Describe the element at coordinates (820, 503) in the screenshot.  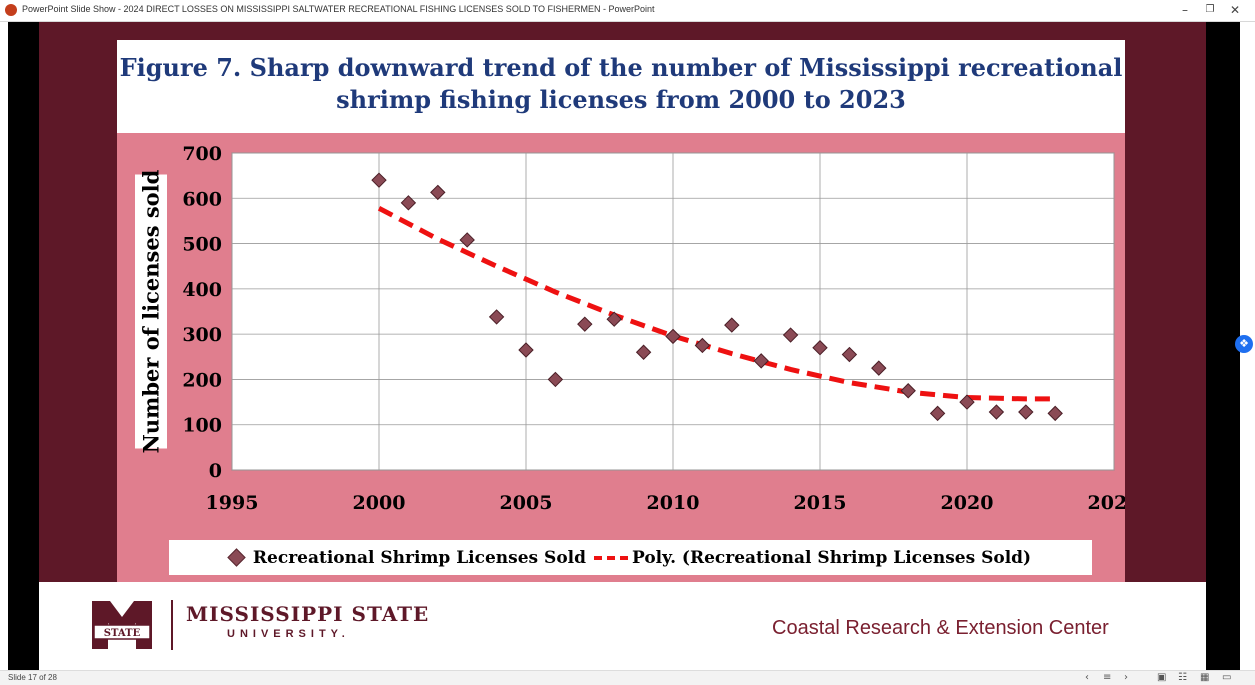
I see `x-tick-label: 2015` at that location.